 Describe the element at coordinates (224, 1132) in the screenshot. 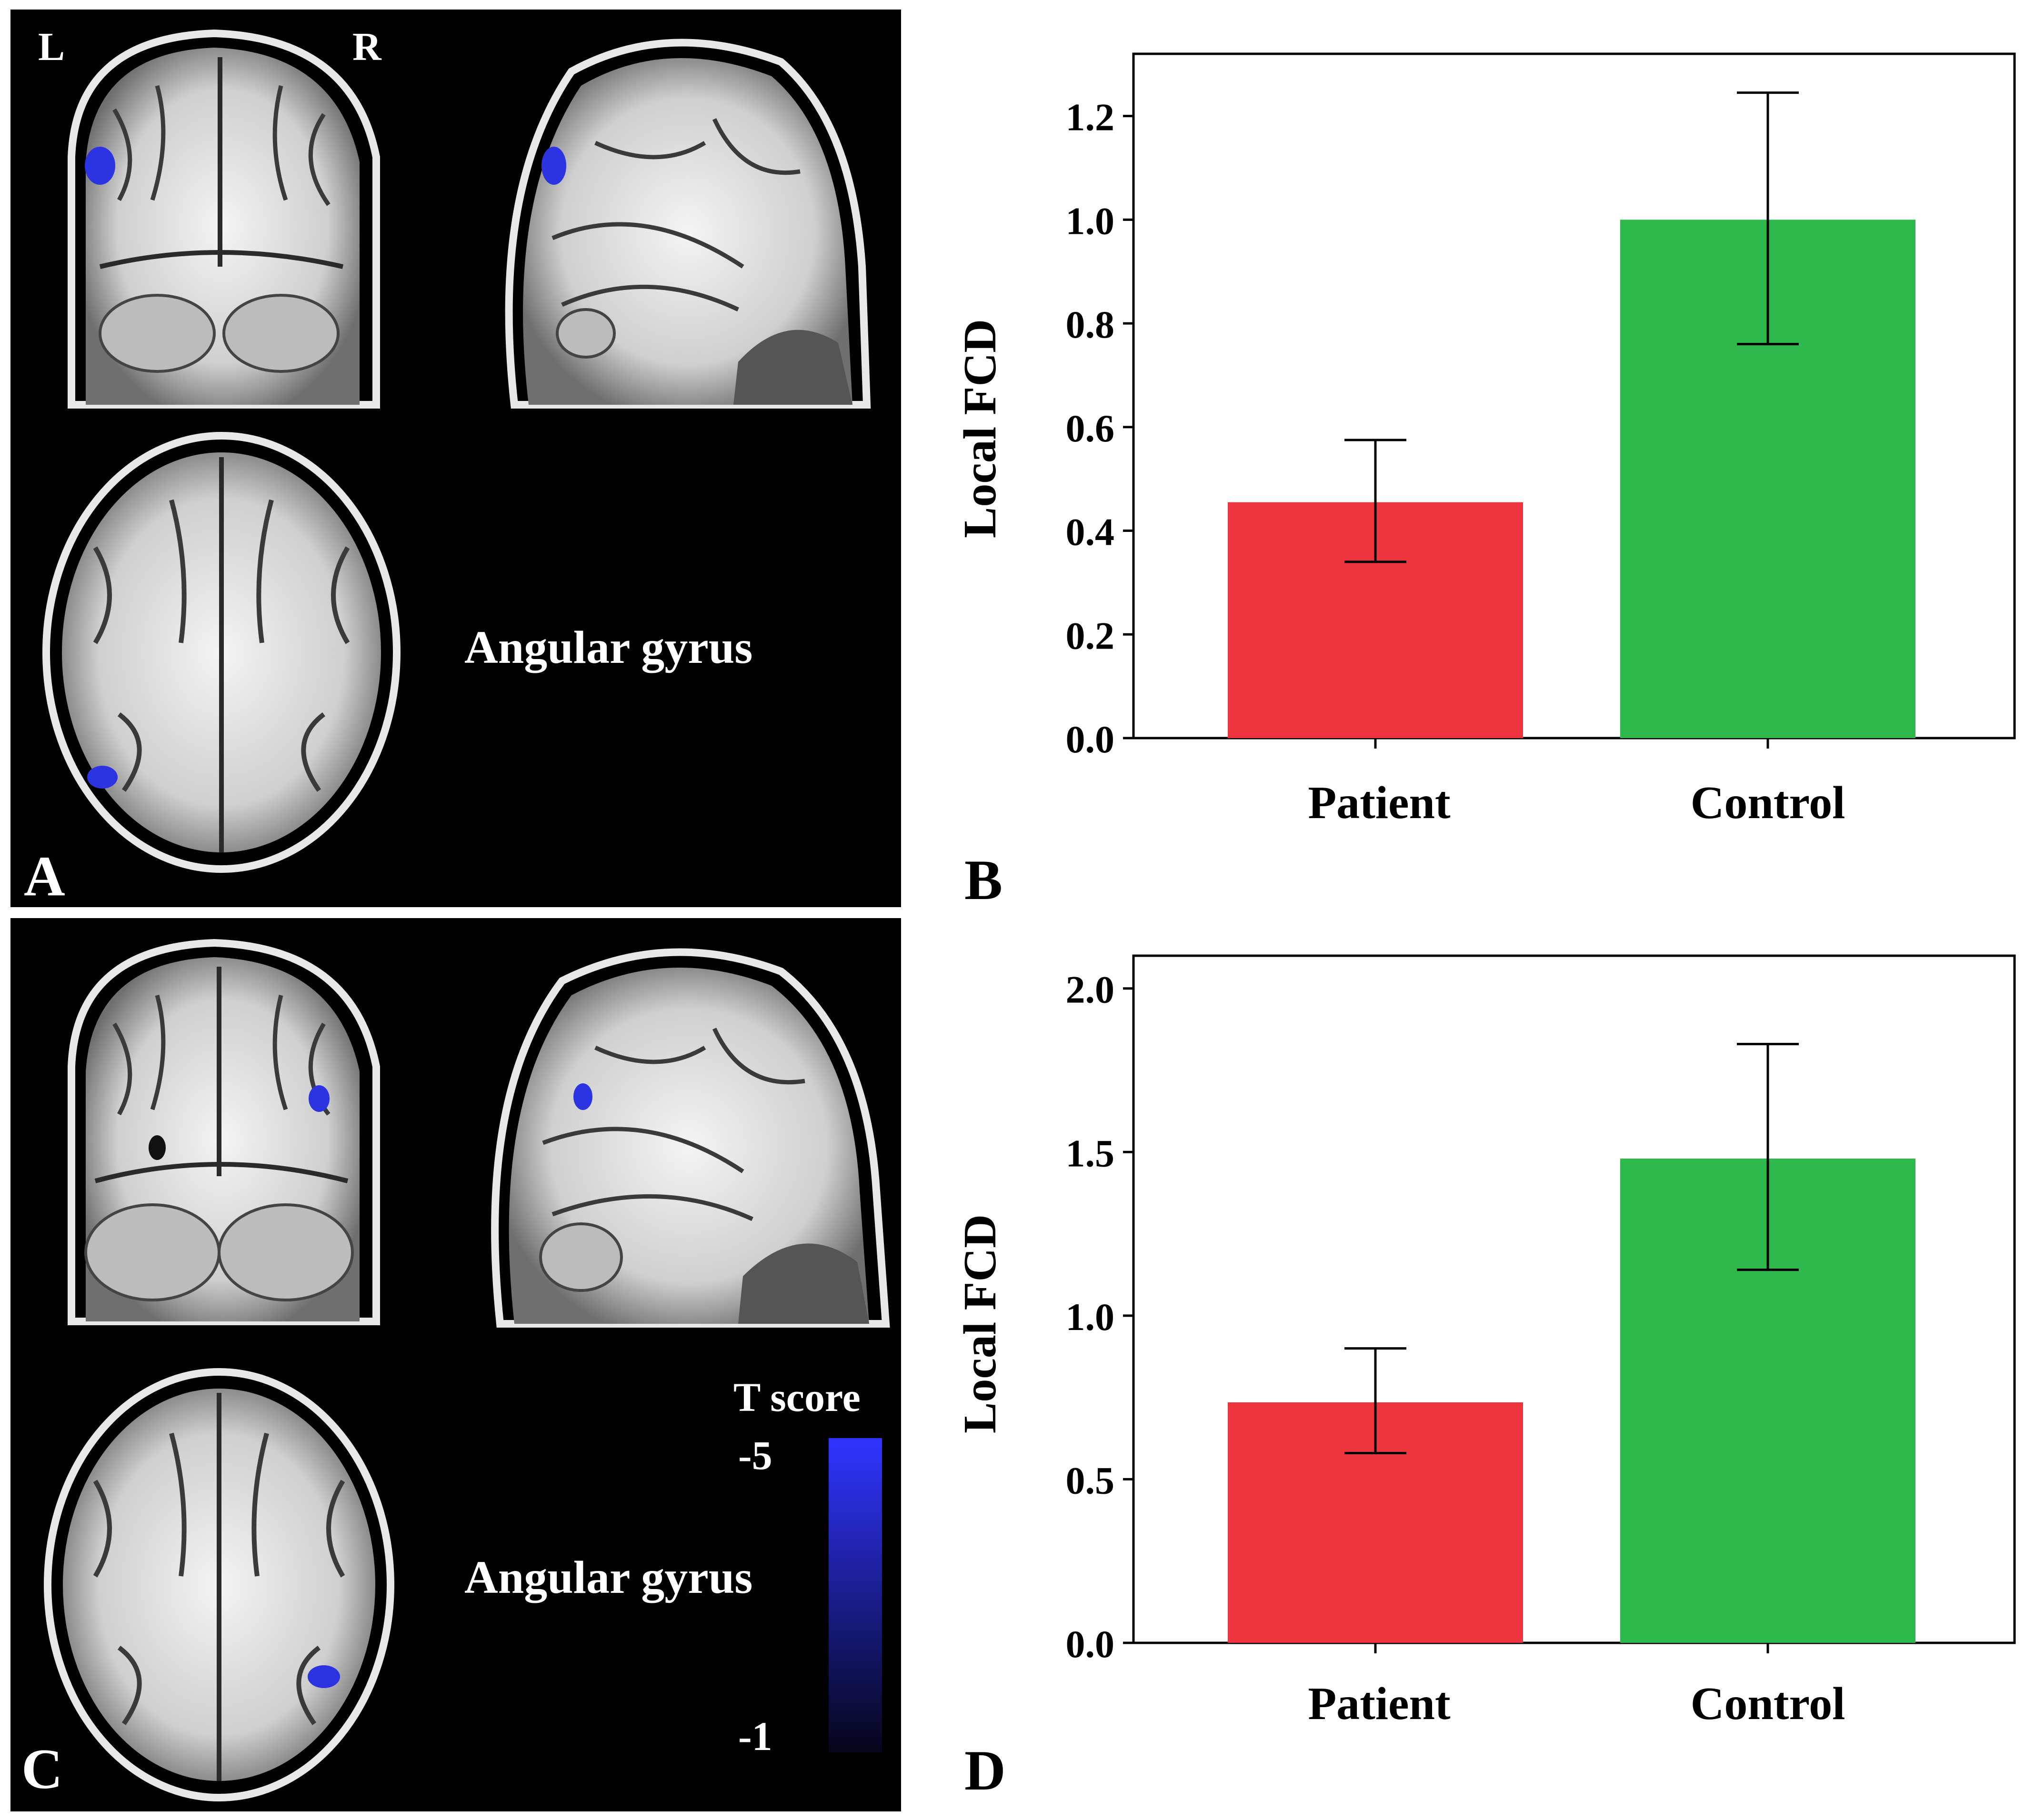

I see `coronal-slice-c` at that location.